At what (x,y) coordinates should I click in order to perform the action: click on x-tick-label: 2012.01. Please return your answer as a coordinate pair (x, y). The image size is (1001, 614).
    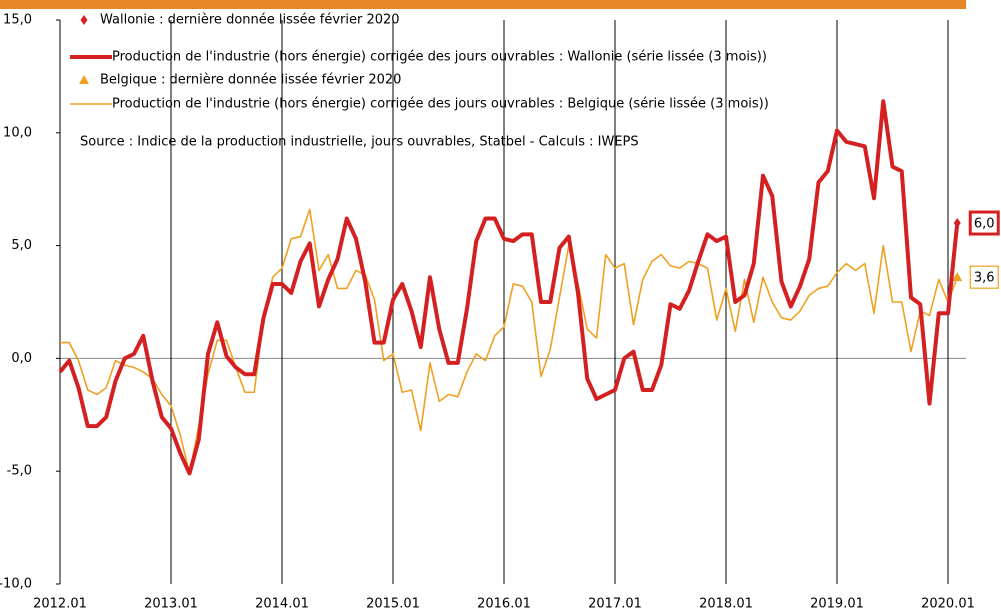
    Looking at the image, I should click on (60, 604).